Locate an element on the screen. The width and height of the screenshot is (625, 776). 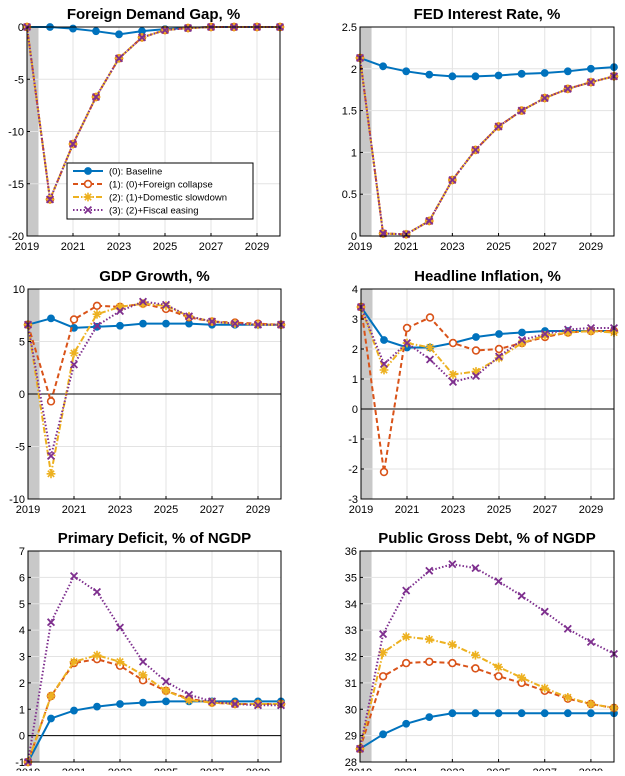
y-tick-label: 32 is located at coordinates (351, 658).